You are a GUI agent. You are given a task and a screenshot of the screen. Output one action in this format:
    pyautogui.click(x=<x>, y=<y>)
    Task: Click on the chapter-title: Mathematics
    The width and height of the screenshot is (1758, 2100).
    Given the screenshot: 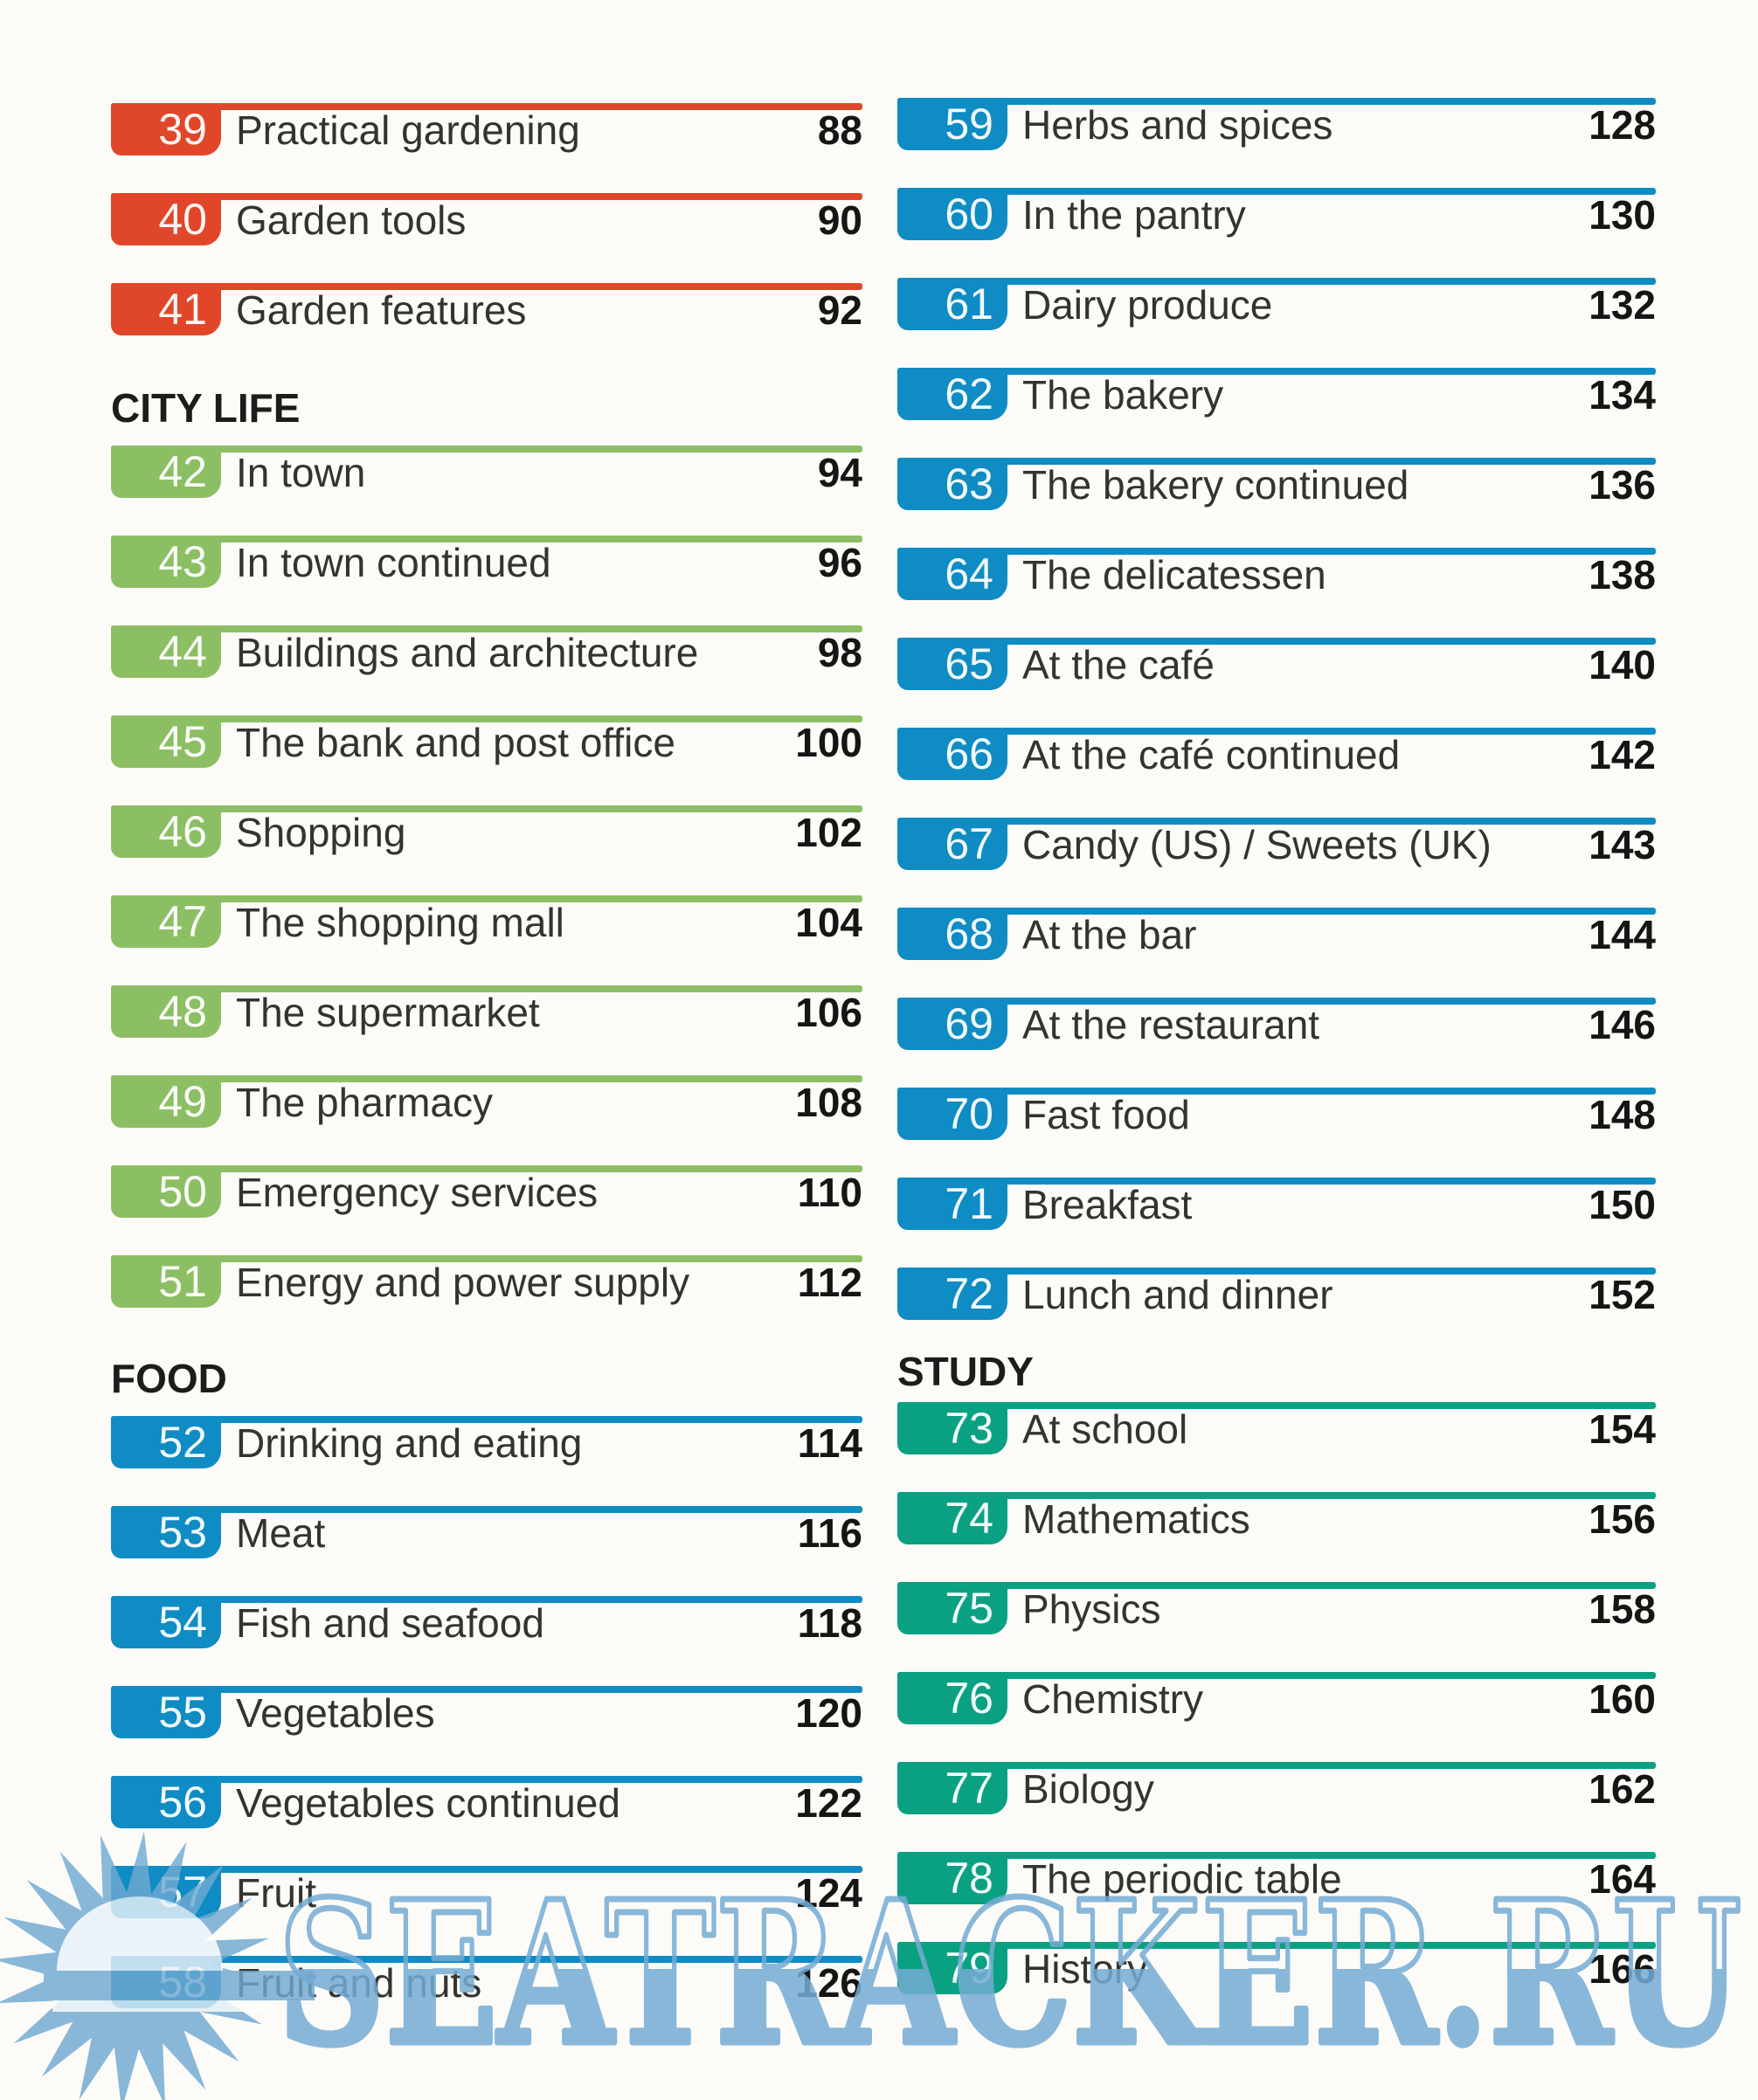 What is the action you would take?
    pyautogui.click(x=1136, y=1519)
    